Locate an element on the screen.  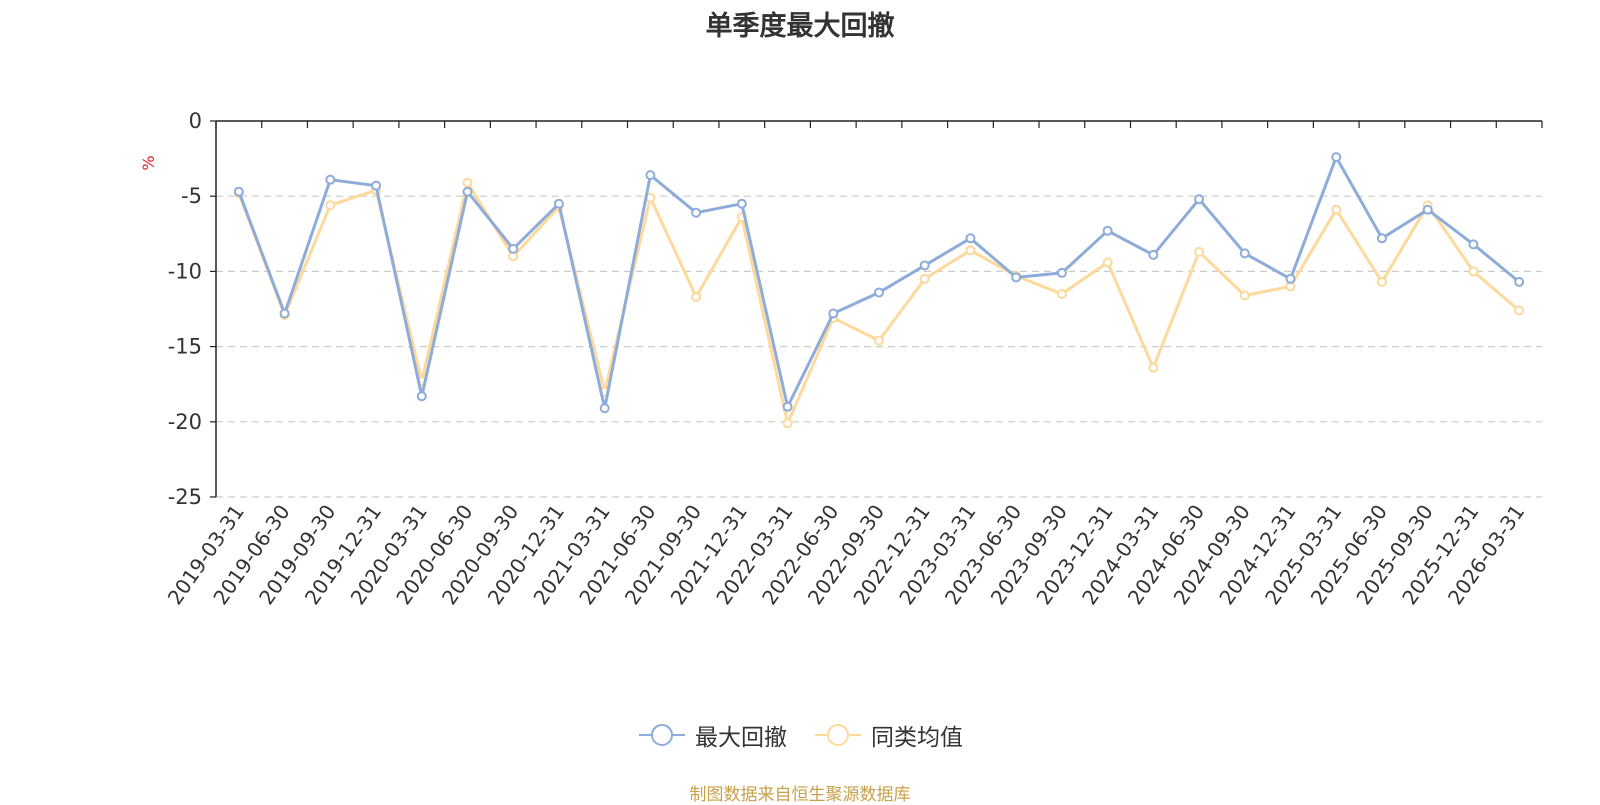
y-tick-label: -5 is located at coordinates (191, 196).